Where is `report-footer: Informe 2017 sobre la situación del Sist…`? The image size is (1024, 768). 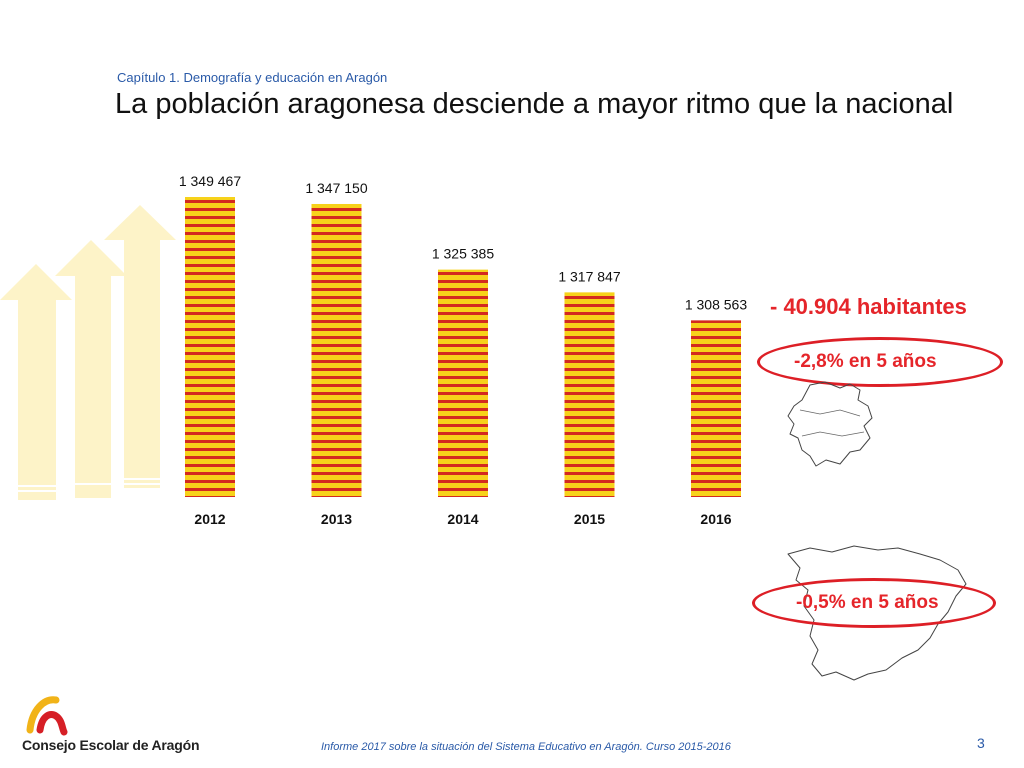 report-footer: Informe 2017 sobre la situación del Sist… is located at coordinates (526, 747).